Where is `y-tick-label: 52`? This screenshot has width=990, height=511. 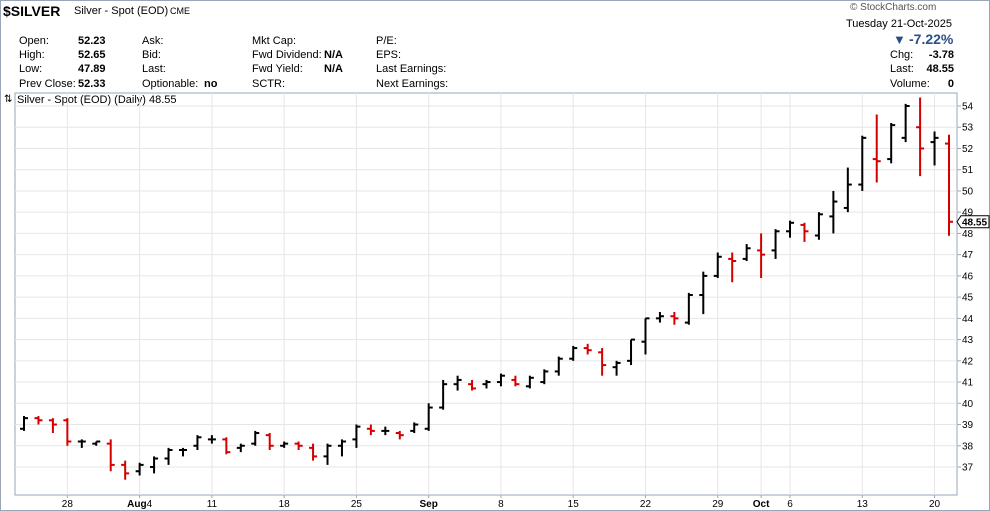
y-tick-label: 52 is located at coordinates (968, 149).